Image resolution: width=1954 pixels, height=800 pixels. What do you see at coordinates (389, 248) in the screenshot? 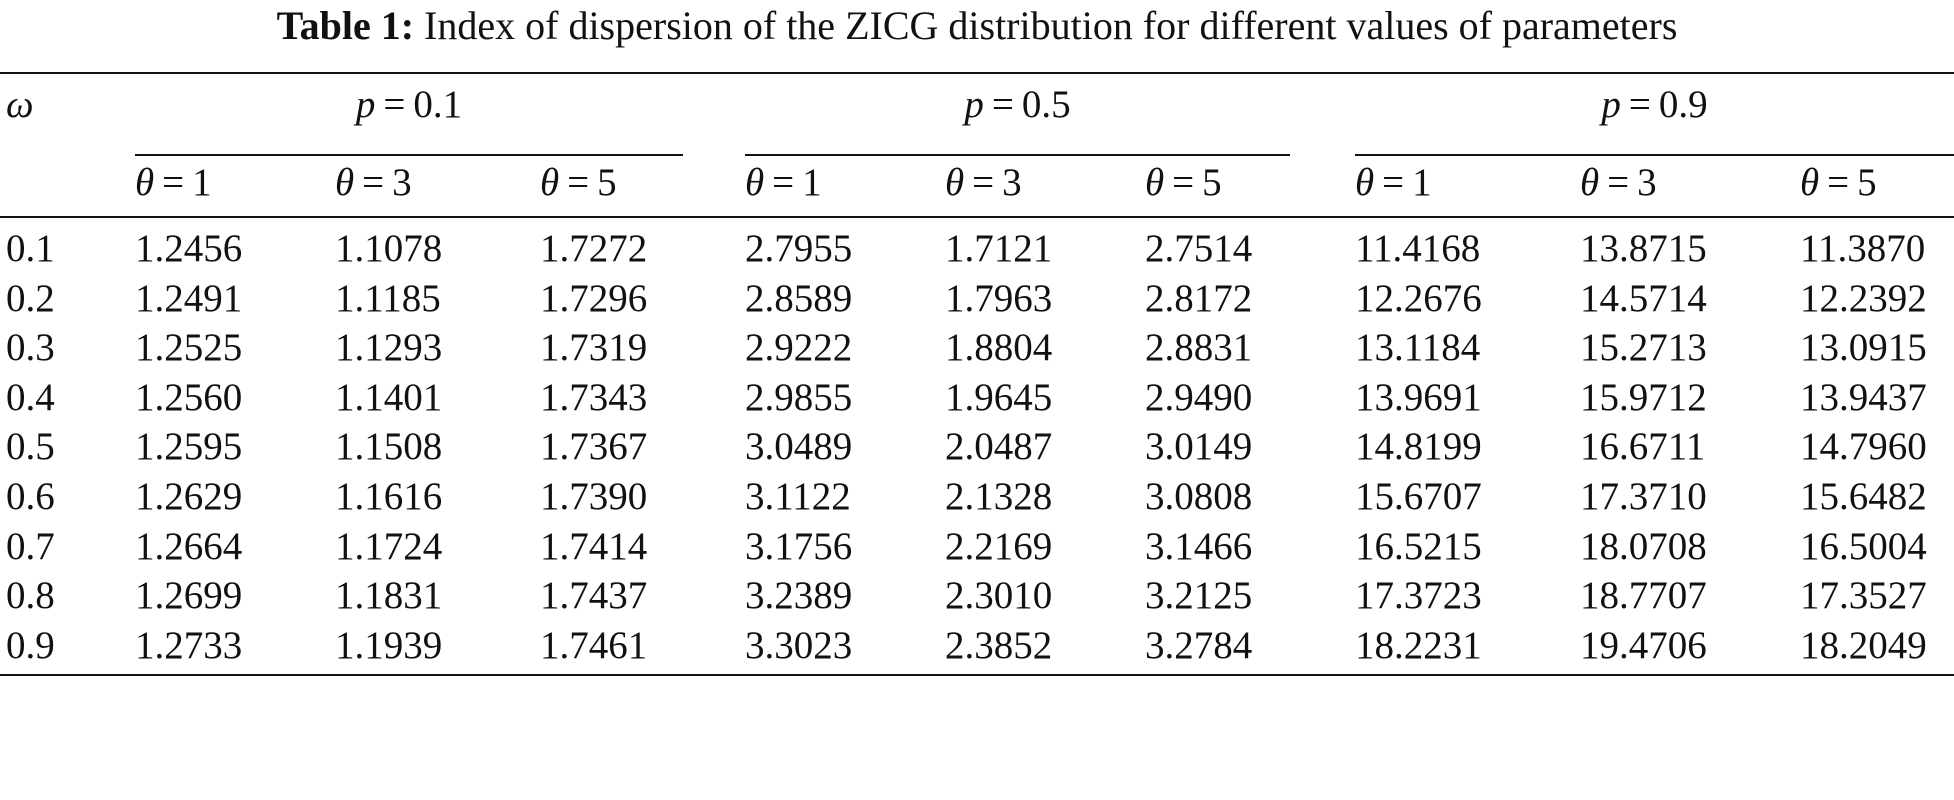
I see `table-cell: 1.1078` at bounding box center [389, 248].